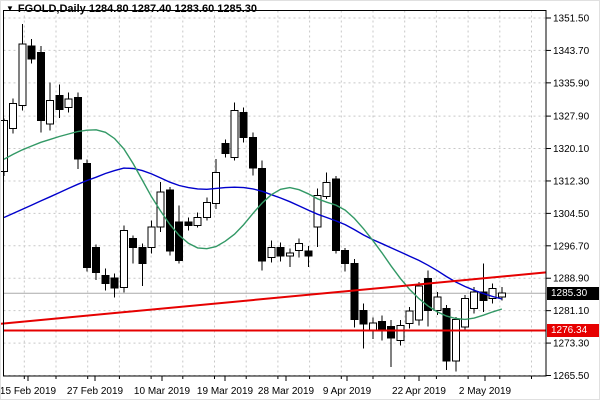 Image resolution: width=600 pixels, height=400 pixels. Describe the element at coordinates (162, 391) in the screenshot. I see `x-axis-label: 10 Mar 2019` at that location.